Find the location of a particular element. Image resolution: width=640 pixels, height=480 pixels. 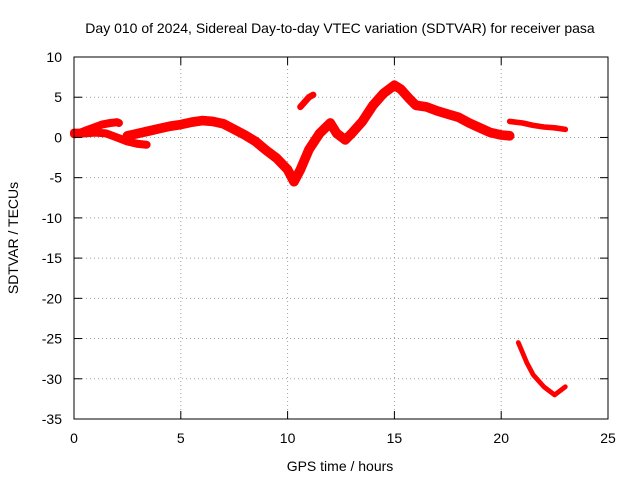

x-tick-label: 0 is located at coordinates (74, 438).